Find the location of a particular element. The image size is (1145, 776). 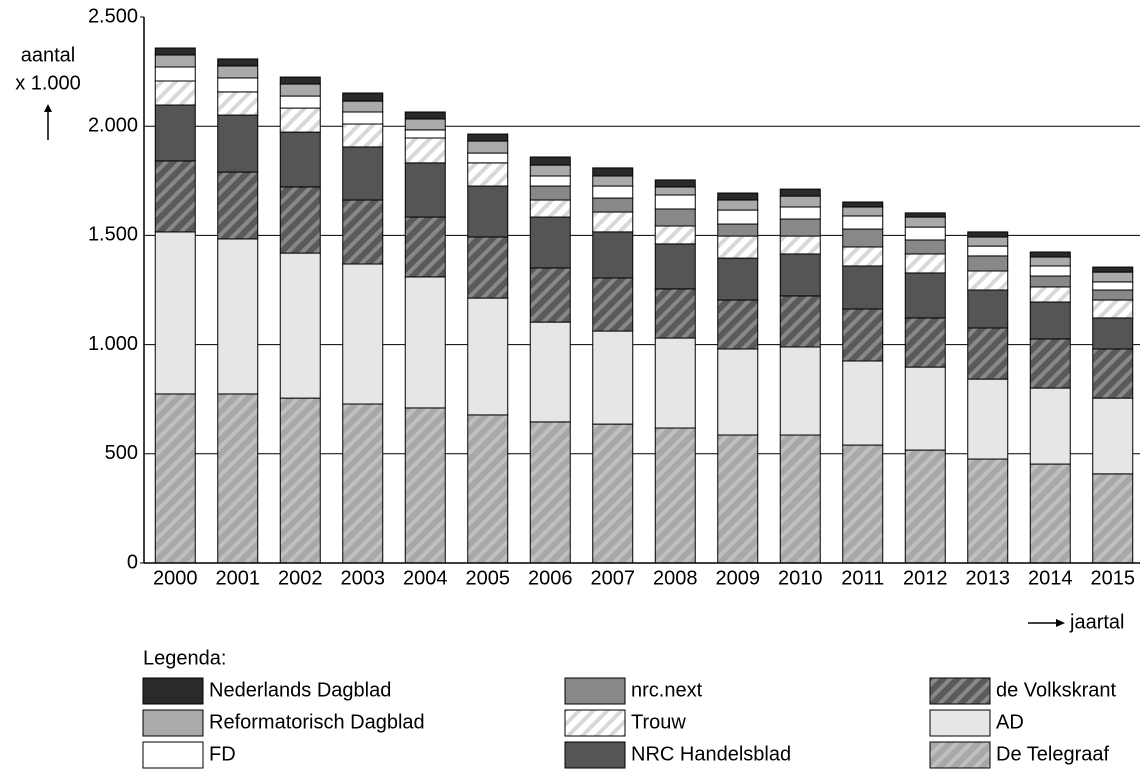

x-tick-label: 2013 is located at coordinates (988, 578).